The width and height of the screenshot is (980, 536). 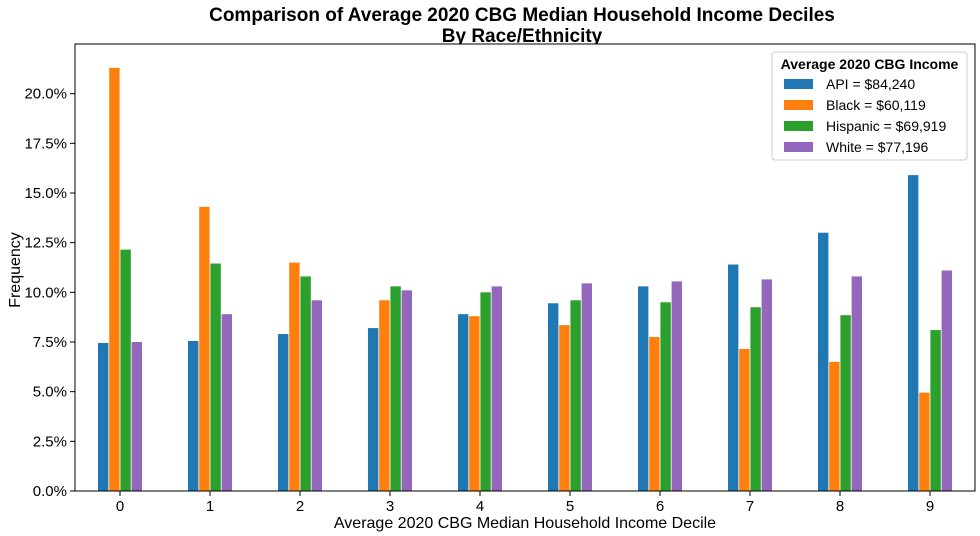 What do you see at coordinates (45, 243) in the screenshot?
I see `y-tick-label-5: 12.5%` at bounding box center [45, 243].